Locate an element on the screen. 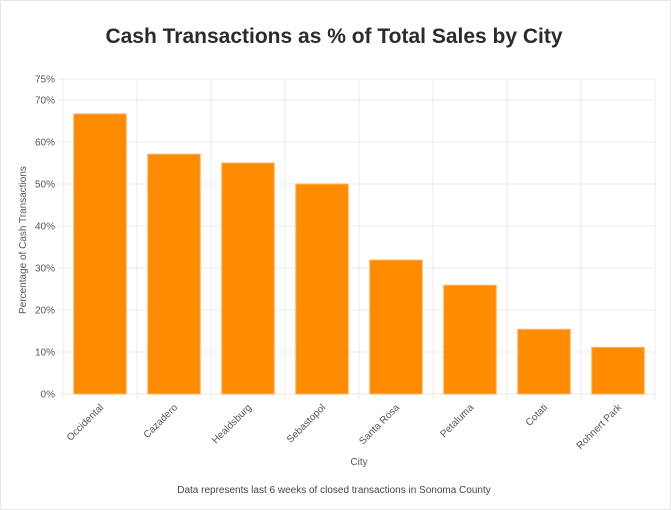  y-tick-label: 70% is located at coordinates (45, 101).